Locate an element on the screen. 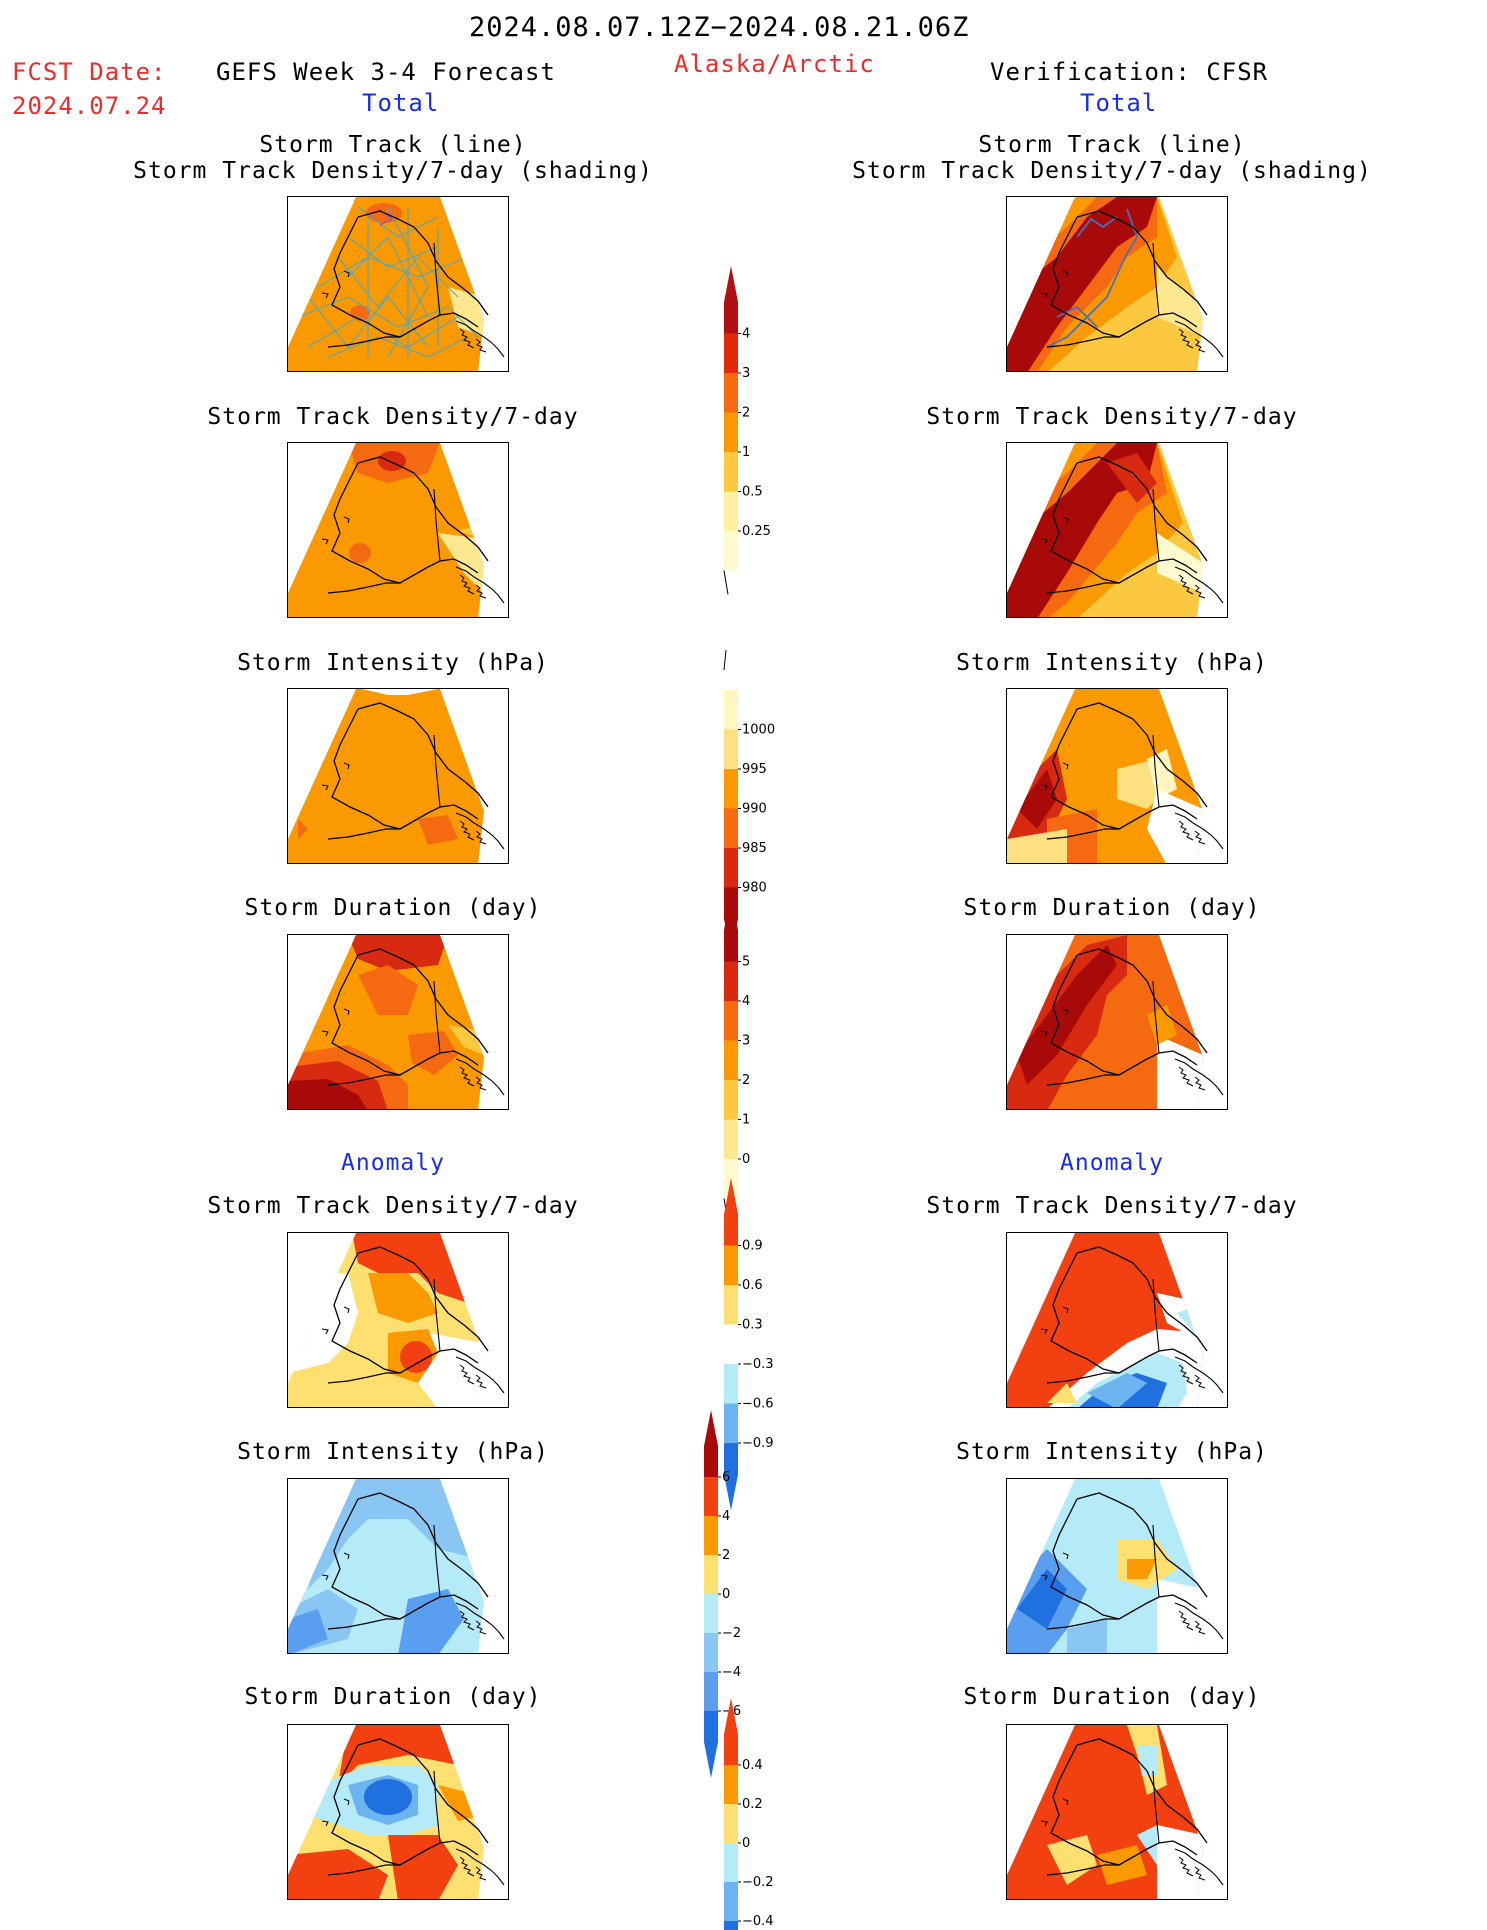 The image size is (1487, 1930). right-duration-title: Storm Duration (day) is located at coordinates (1112, 908).